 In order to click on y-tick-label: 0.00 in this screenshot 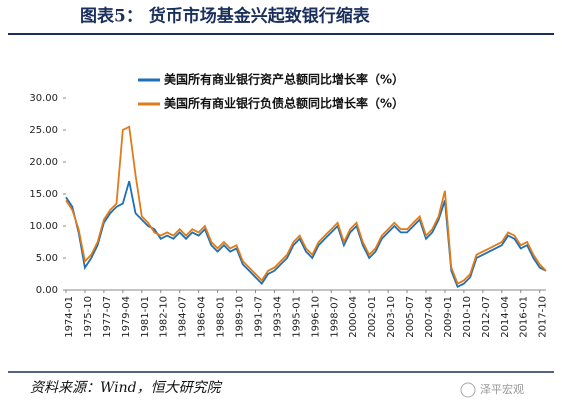, I will do `click(47, 290)`.